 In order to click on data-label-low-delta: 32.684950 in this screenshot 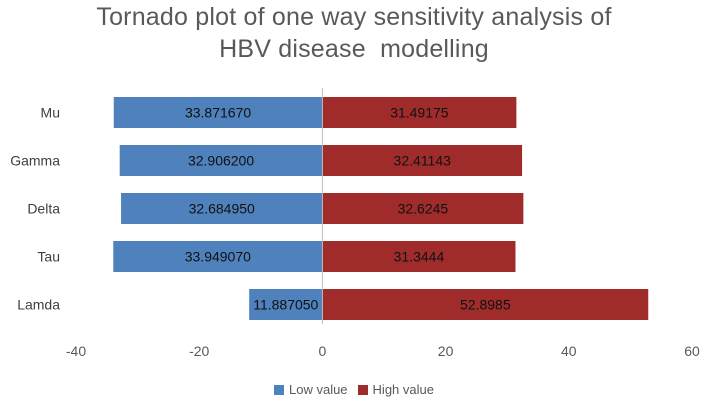, I will do `click(222, 209)`.